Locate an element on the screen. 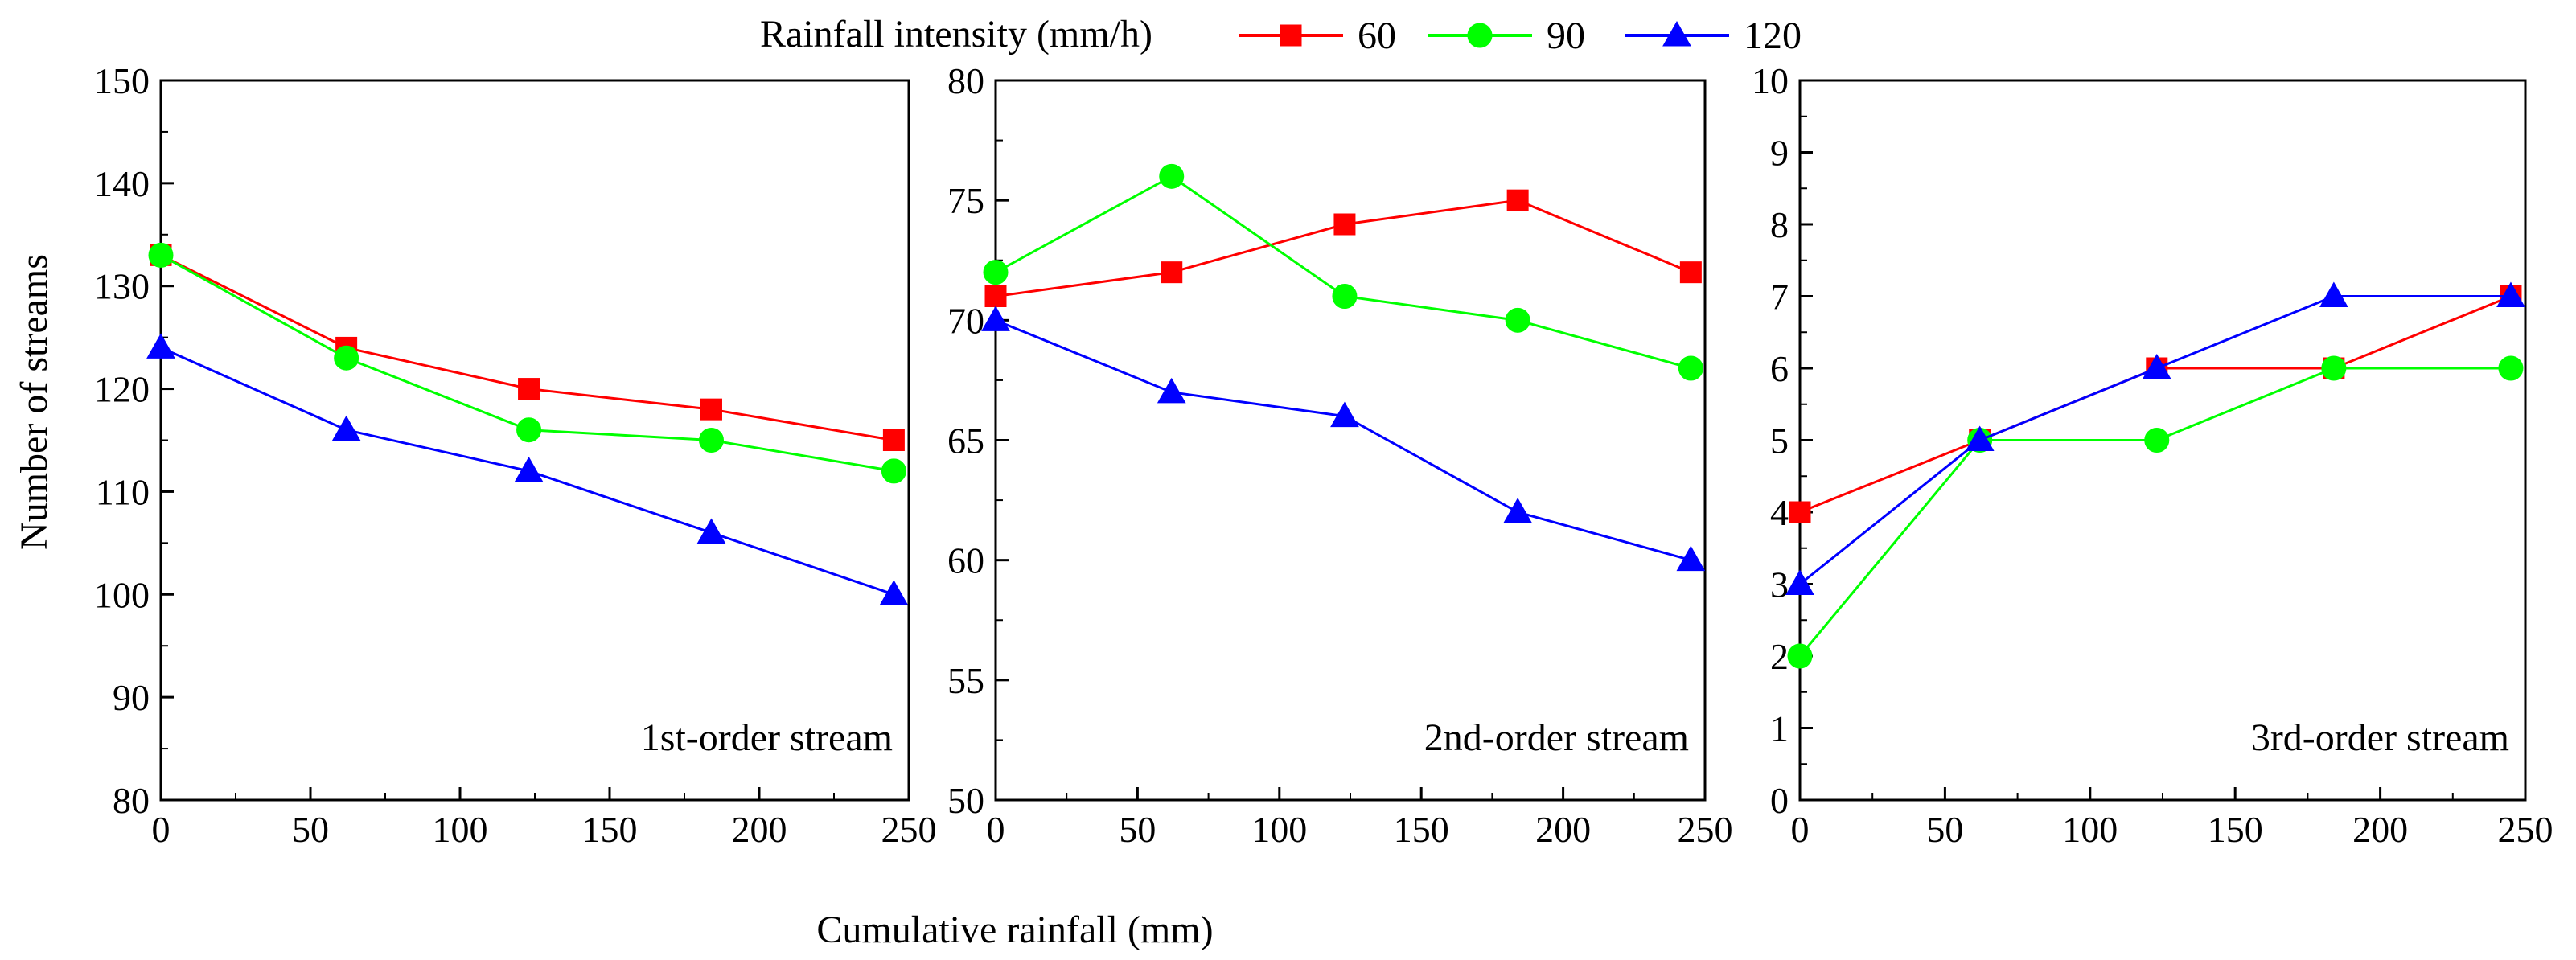  legend-item-60: 60 is located at coordinates (1317, 35).